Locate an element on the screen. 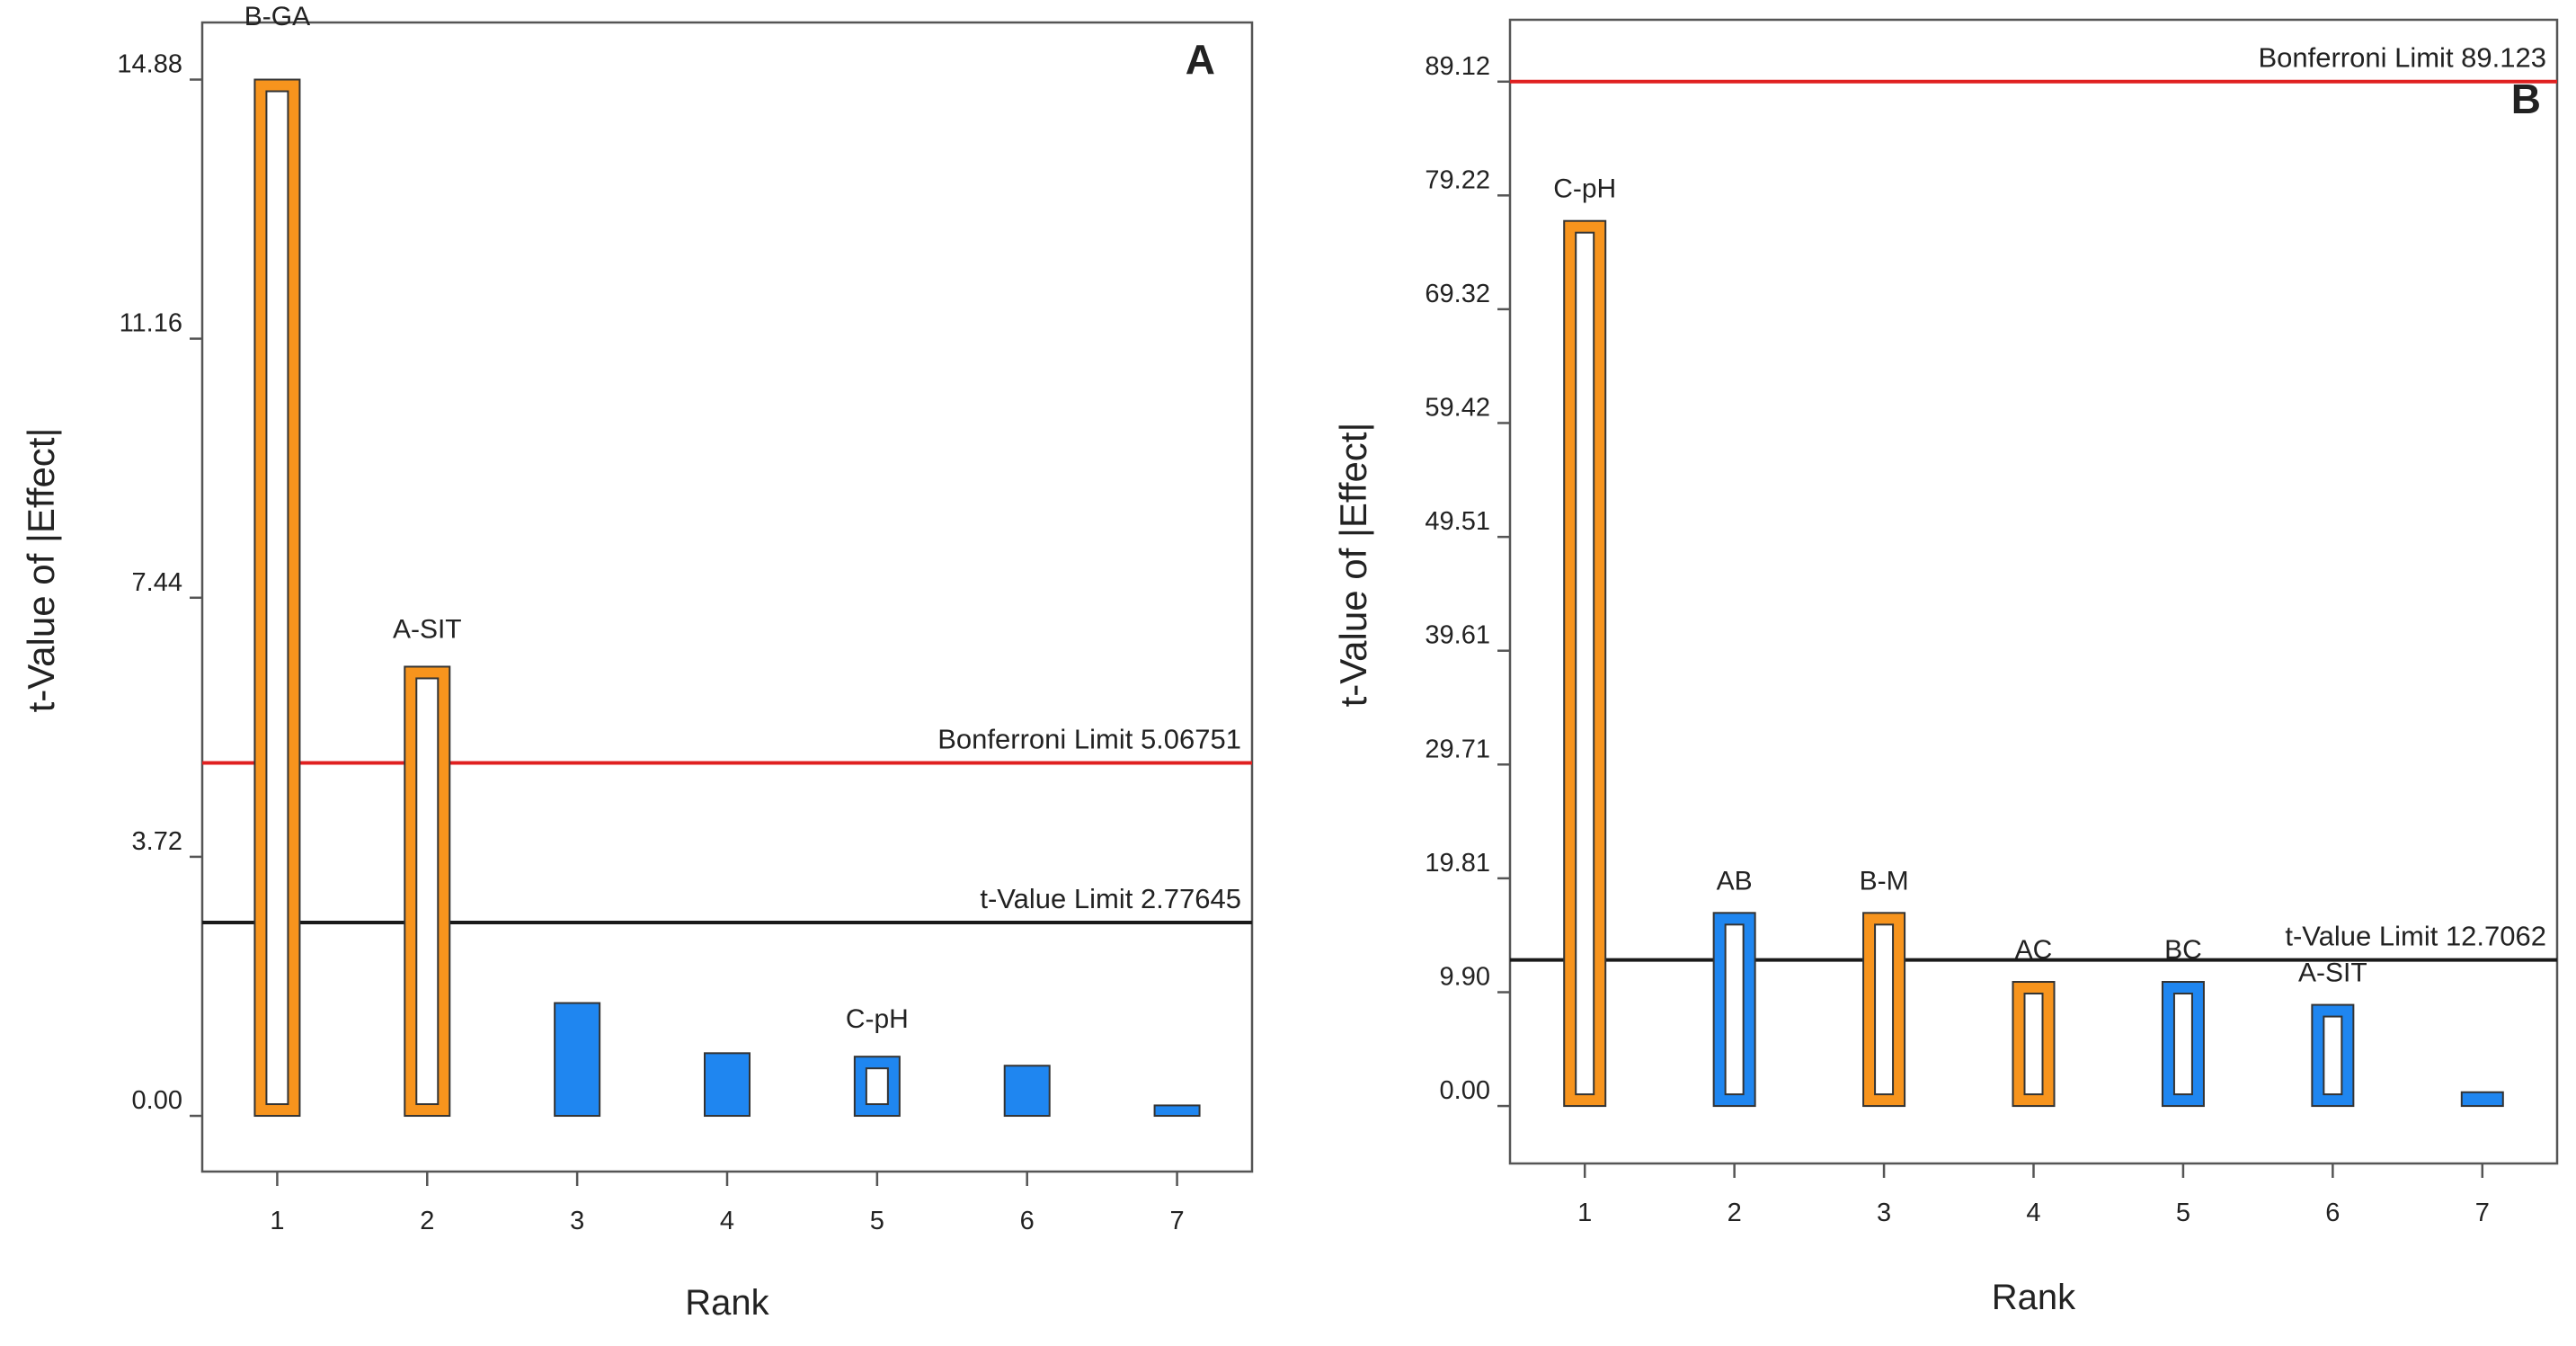 The width and height of the screenshot is (2576, 1346). y-tick-label: 19.81 is located at coordinates (1457, 863).